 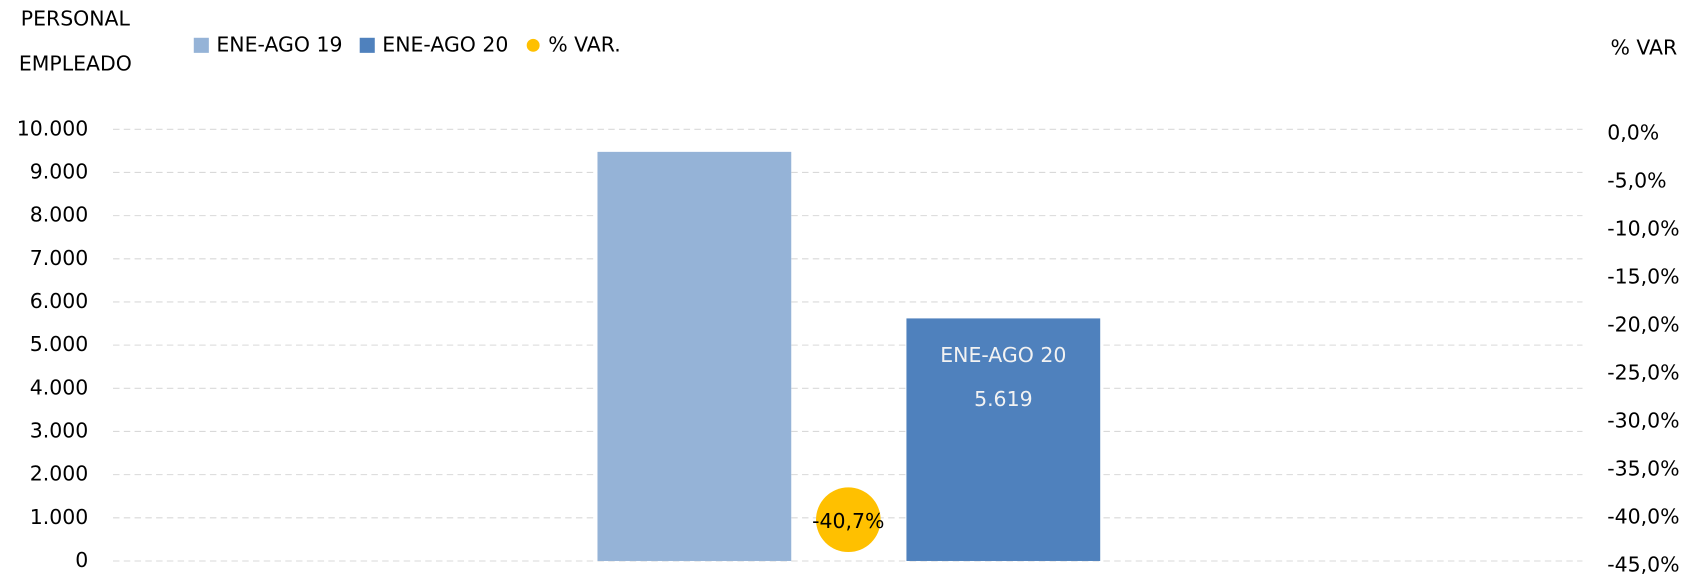 What do you see at coordinates (1636, 181) in the screenshot?
I see `y2-tick-label: -5,0%` at bounding box center [1636, 181].